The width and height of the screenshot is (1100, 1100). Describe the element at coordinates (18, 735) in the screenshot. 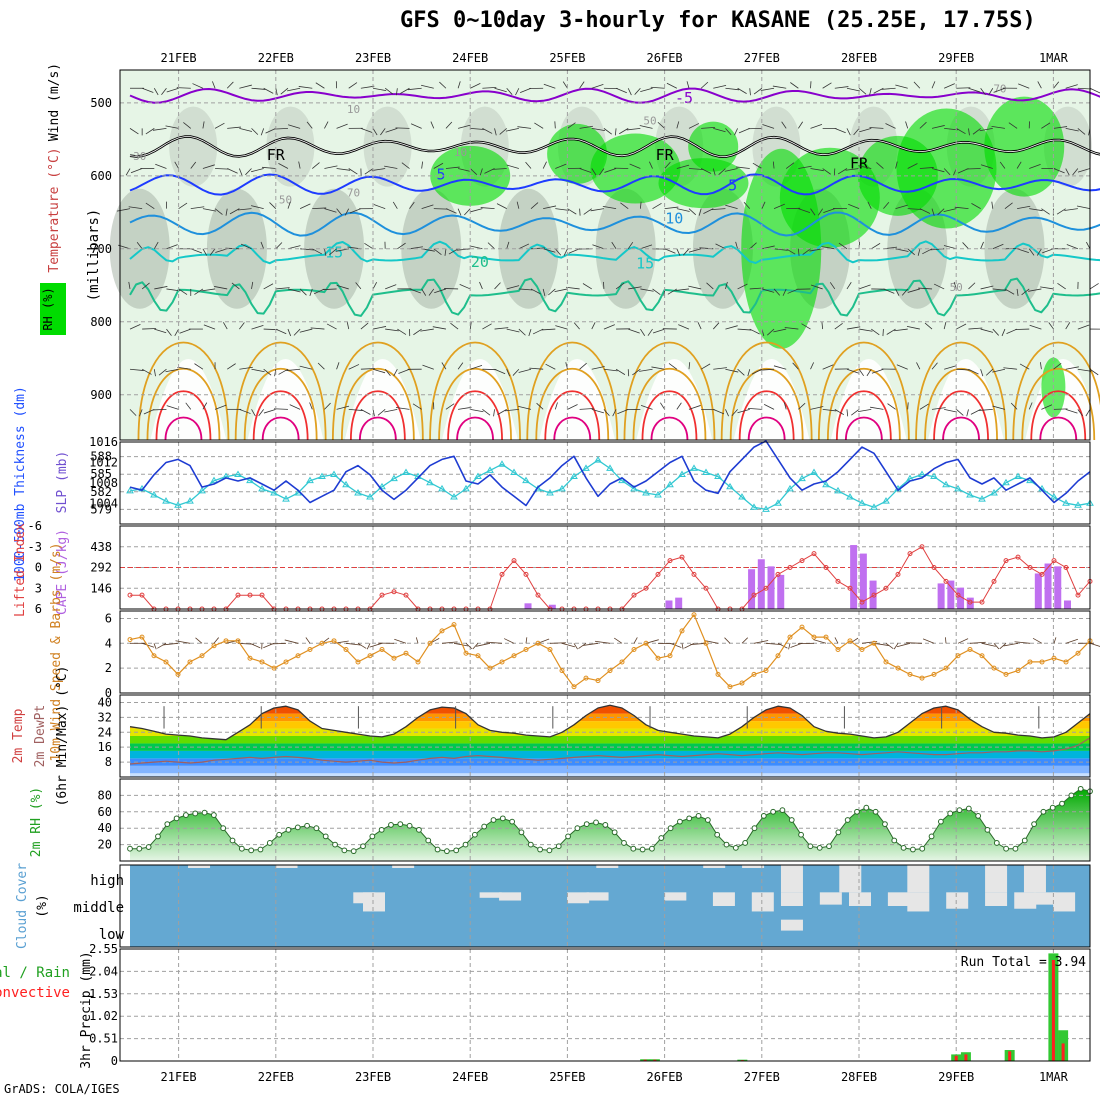

I see `y-axis-label-temp: 2m Temp` at that location.